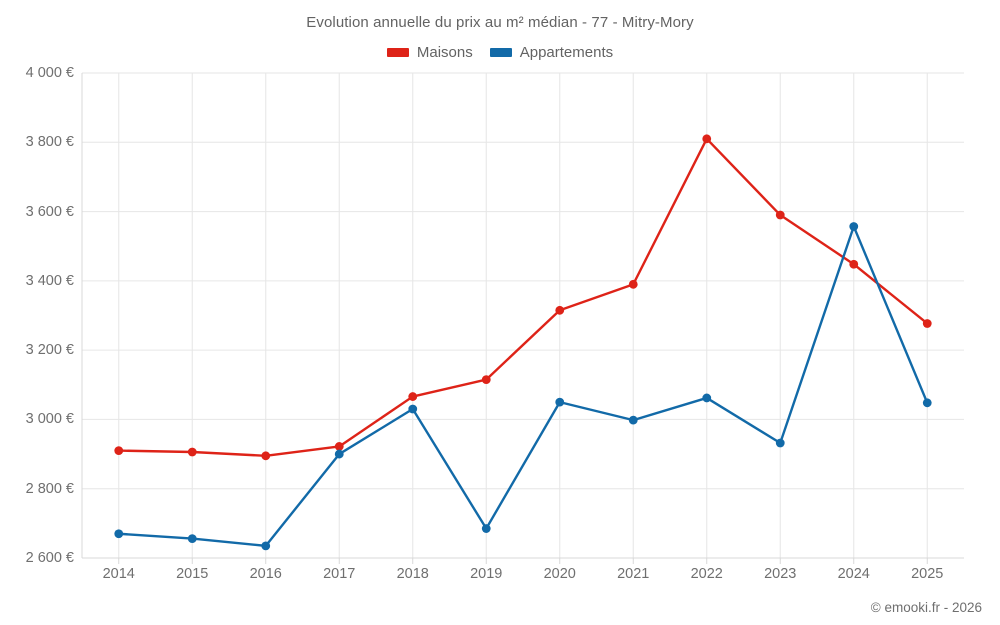  I want to click on x-axis-tick-label: 2020, so click(559, 574).